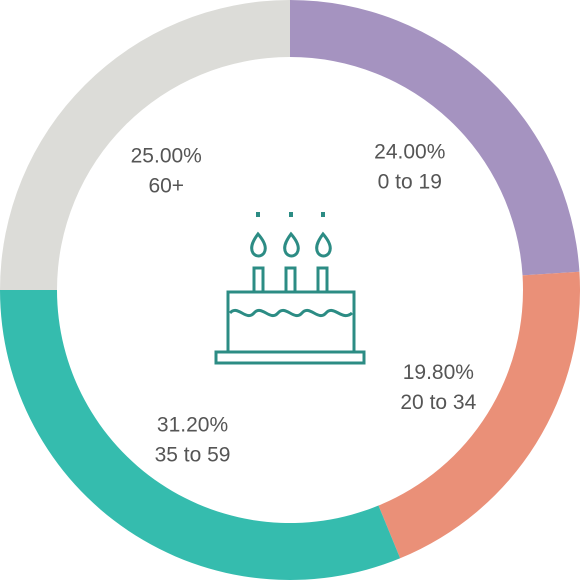  What do you see at coordinates (409, 166) in the screenshot?
I see `slice-label: 24.00% 0 to 19` at bounding box center [409, 166].